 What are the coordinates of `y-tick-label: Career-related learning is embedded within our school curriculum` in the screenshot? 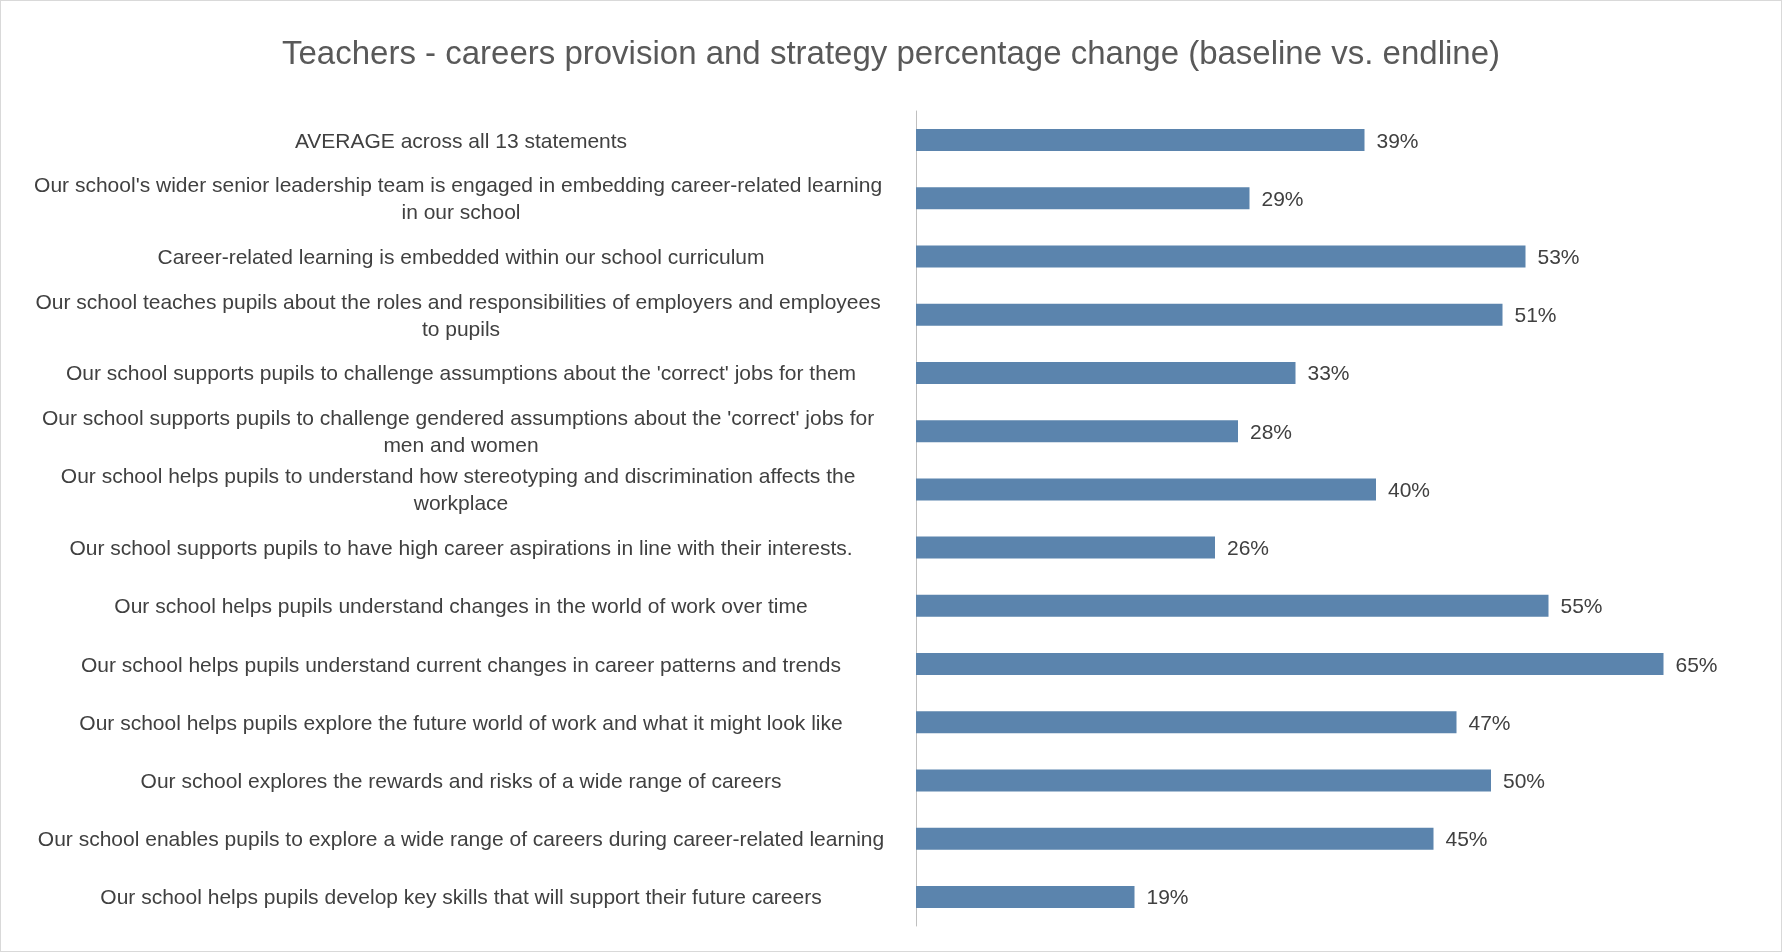 It's located at (461, 257).